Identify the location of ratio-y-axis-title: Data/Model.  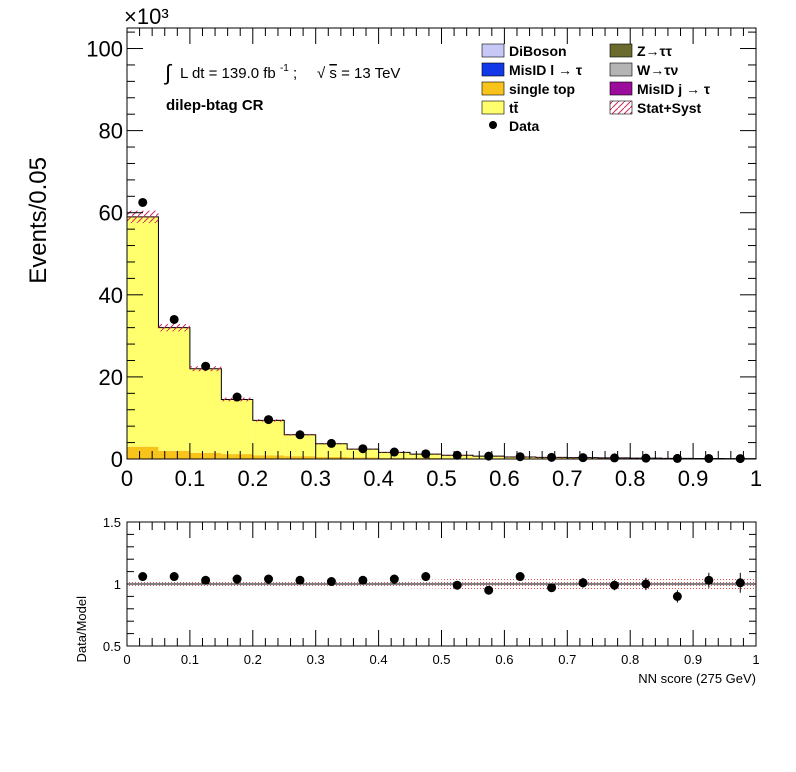
(81, 629).